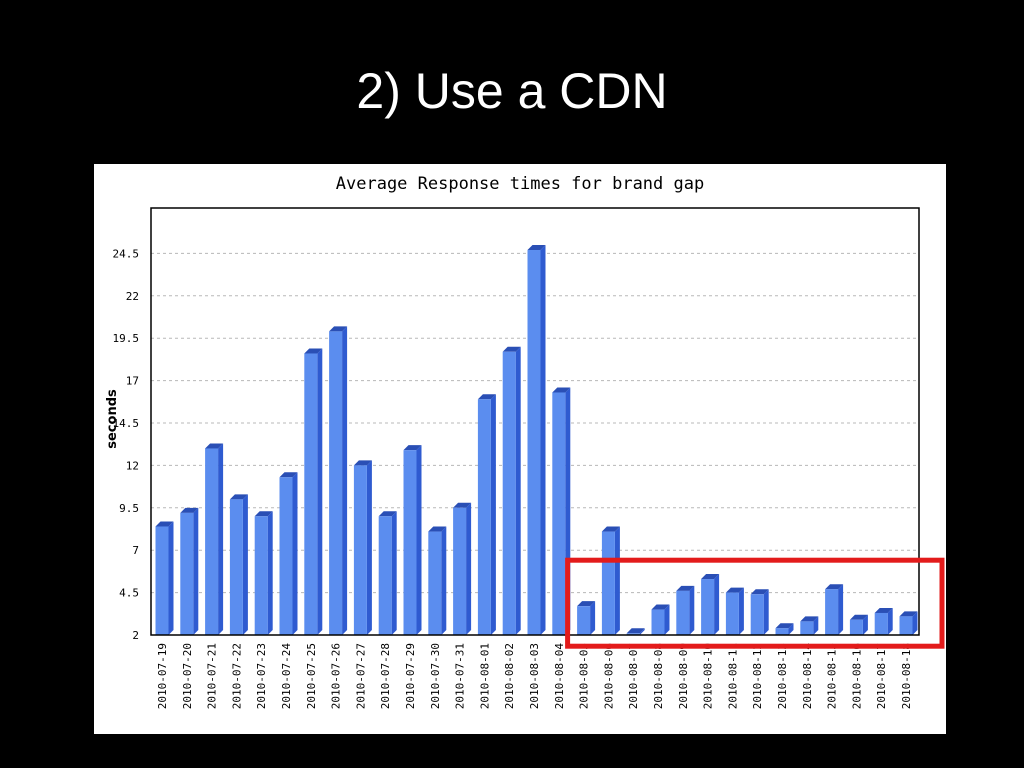  What do you see at coordinates (129, 593) in the screenshot?
I see `y-tick-label: 4.5` at bounding box center [129, 593].